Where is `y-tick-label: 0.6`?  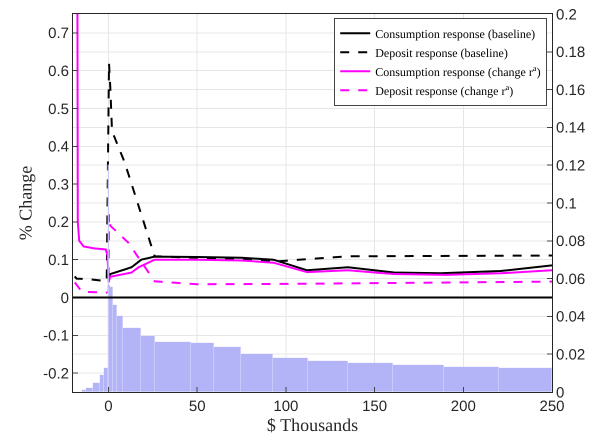
y-tick-label: 0.6 is located at coordinates (58, 71).